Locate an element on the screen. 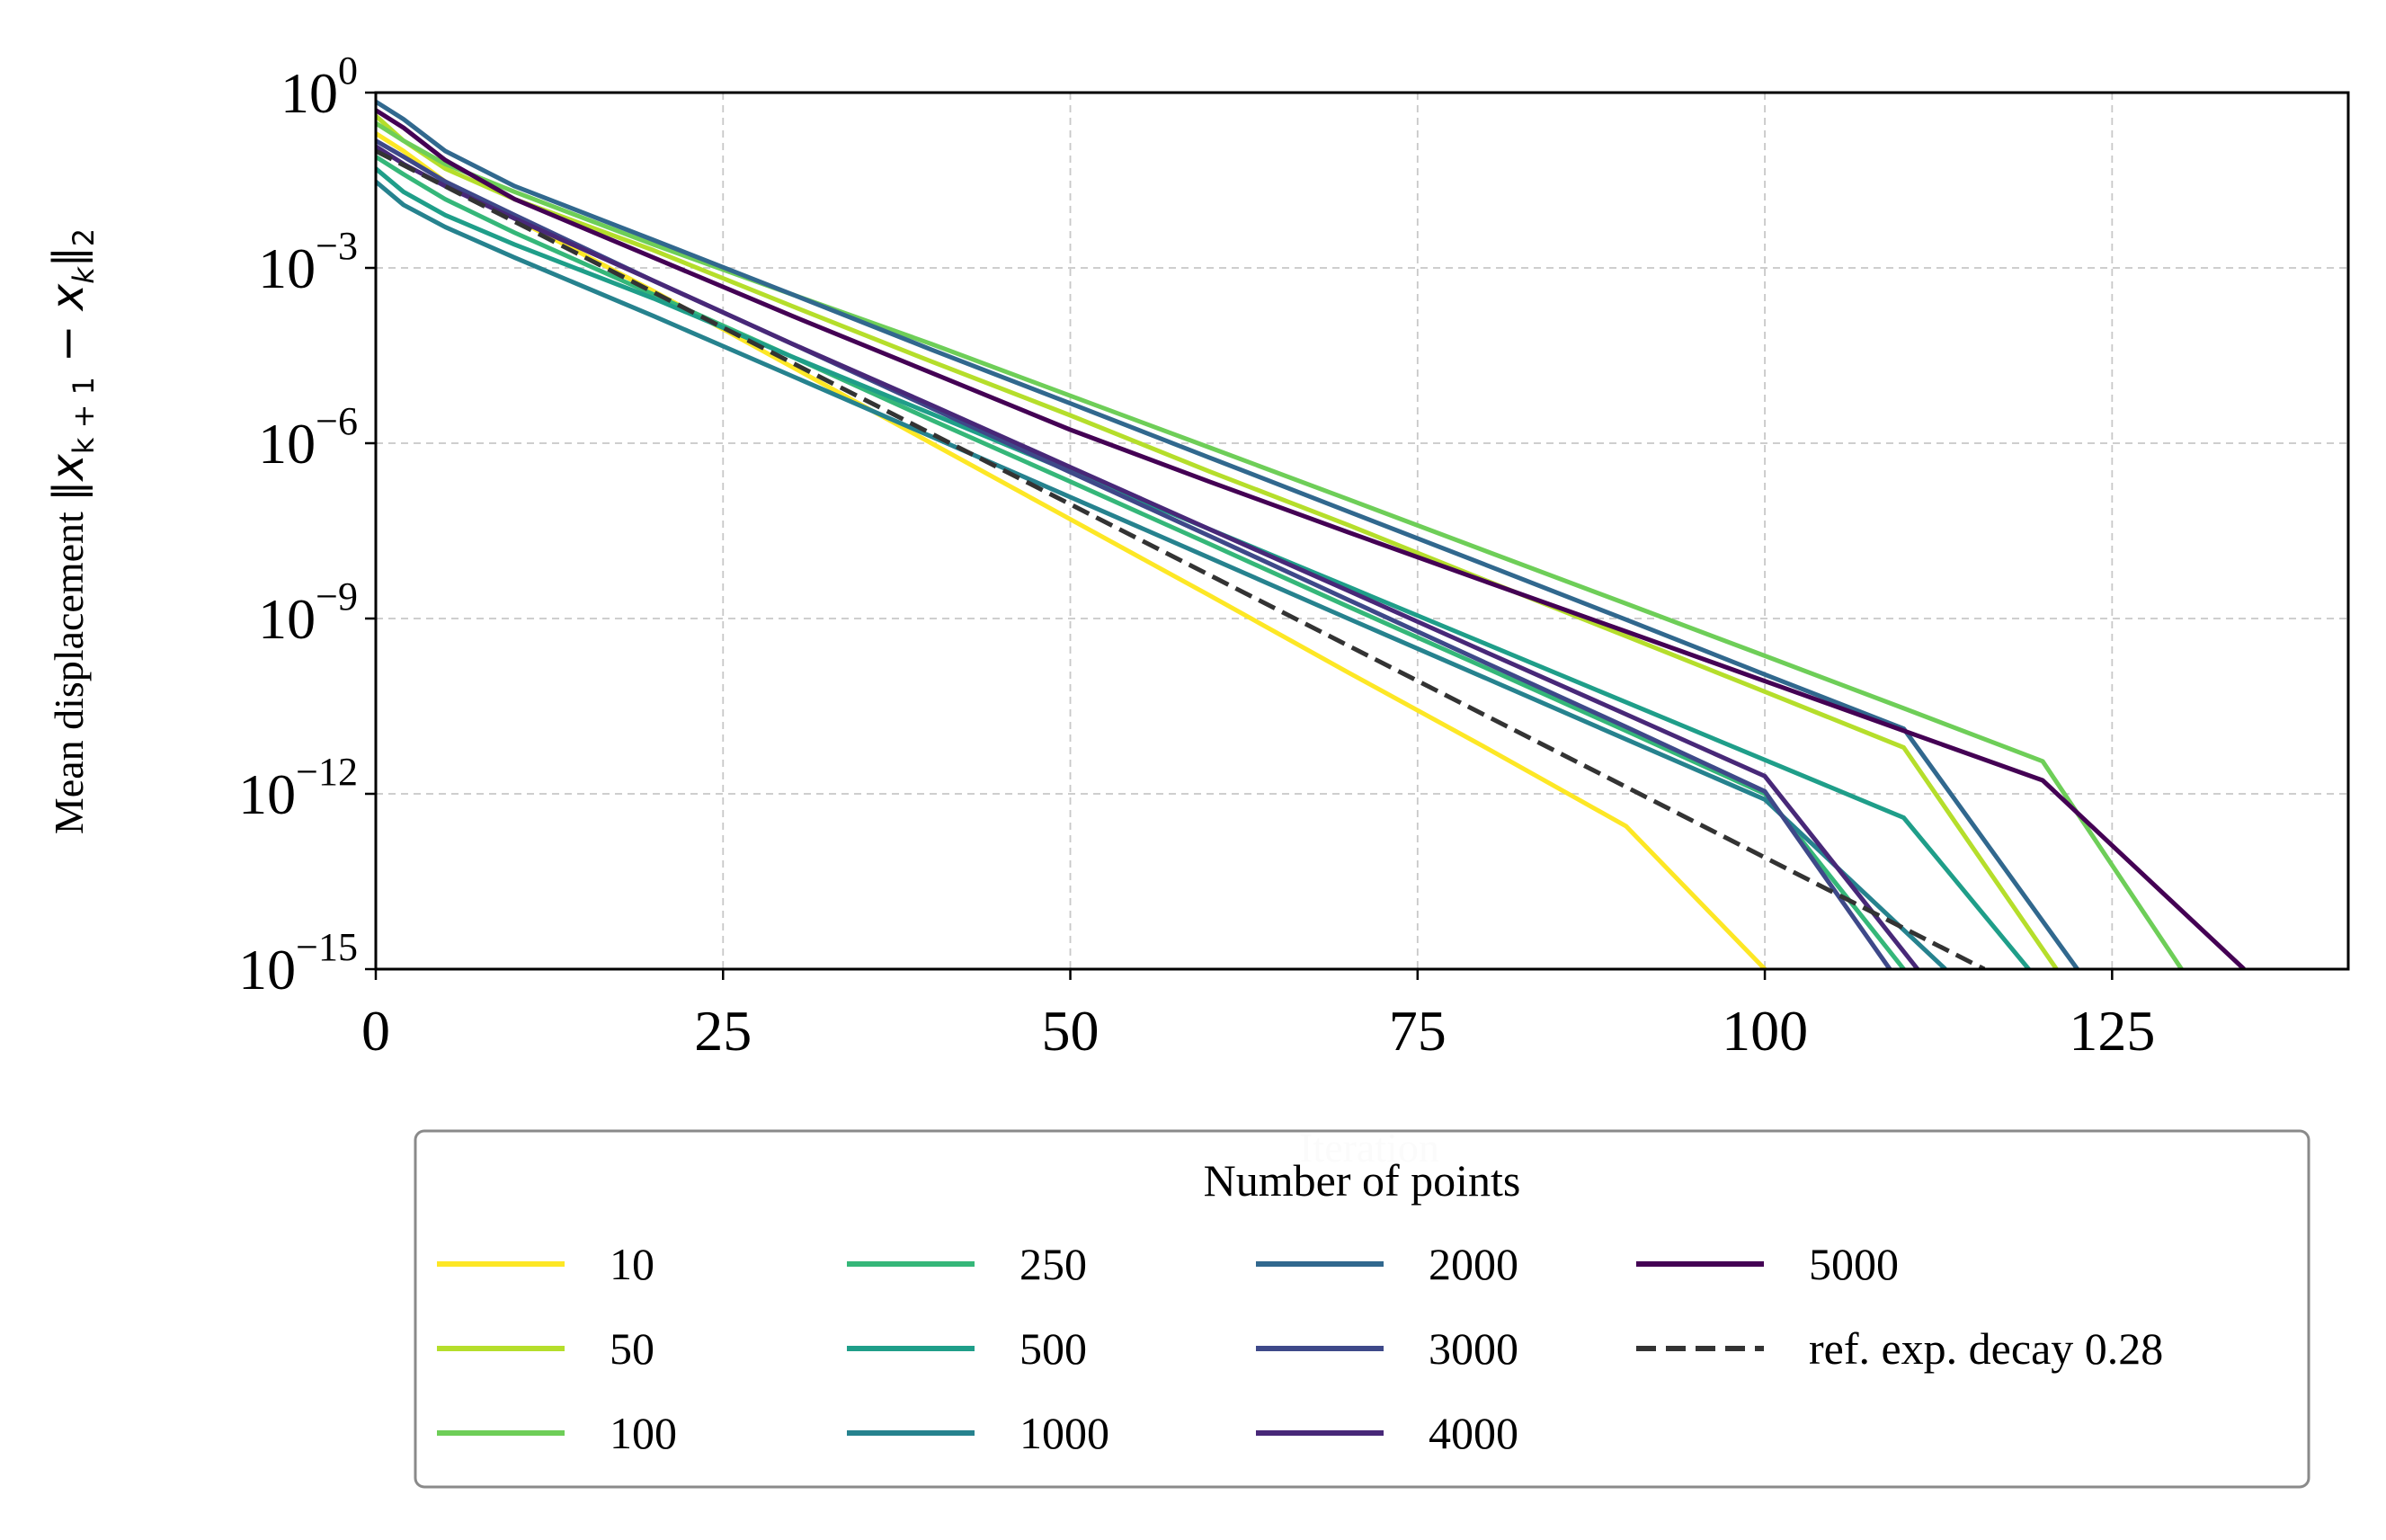 The height and width of the screenshot is (1540, 2386). y-tick-label: 10⁻⁶ is located at coordinates (308, 437).